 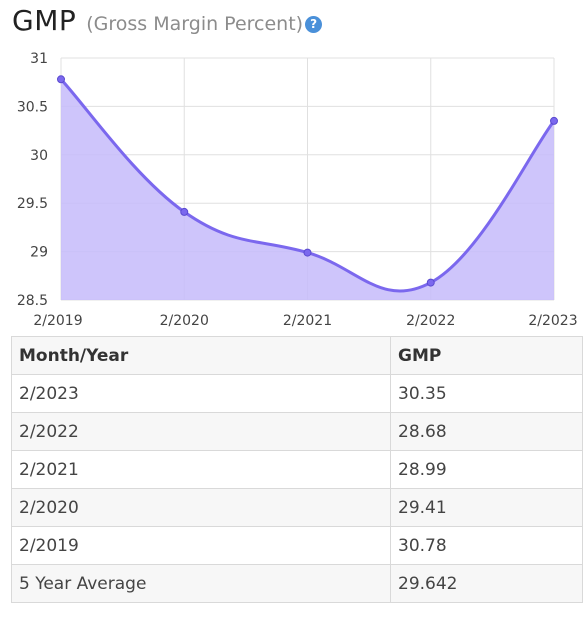 I want to click on table-row: 2/2023 30.35, so click(x=297, y=393).